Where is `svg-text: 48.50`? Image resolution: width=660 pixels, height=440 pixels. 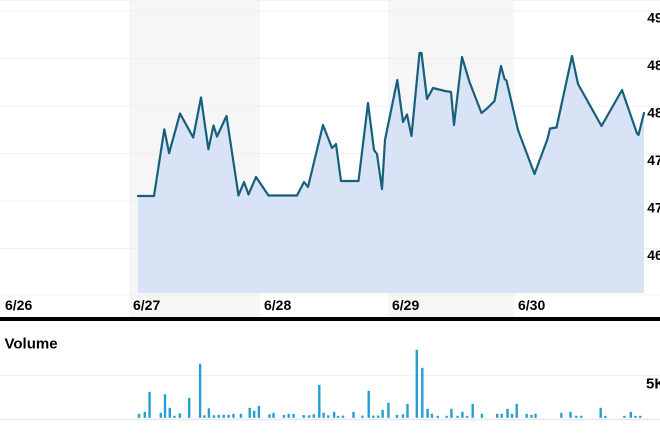 svg-text: 48.50 is located at coordinates (653, 65).